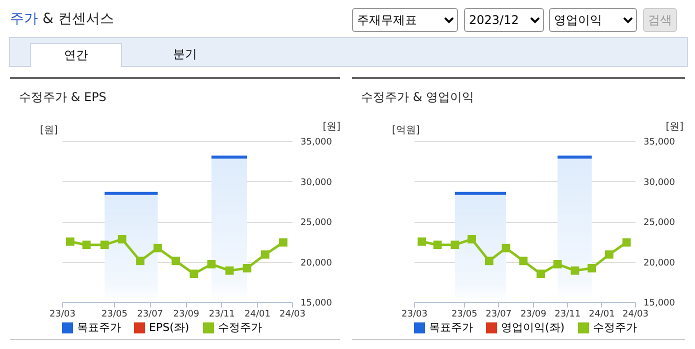 This screenshot has height=349, width=695. Describe the element at coordinates (406, 130) in the screenshot. I see `y-axis-title: [억원]` at that location.